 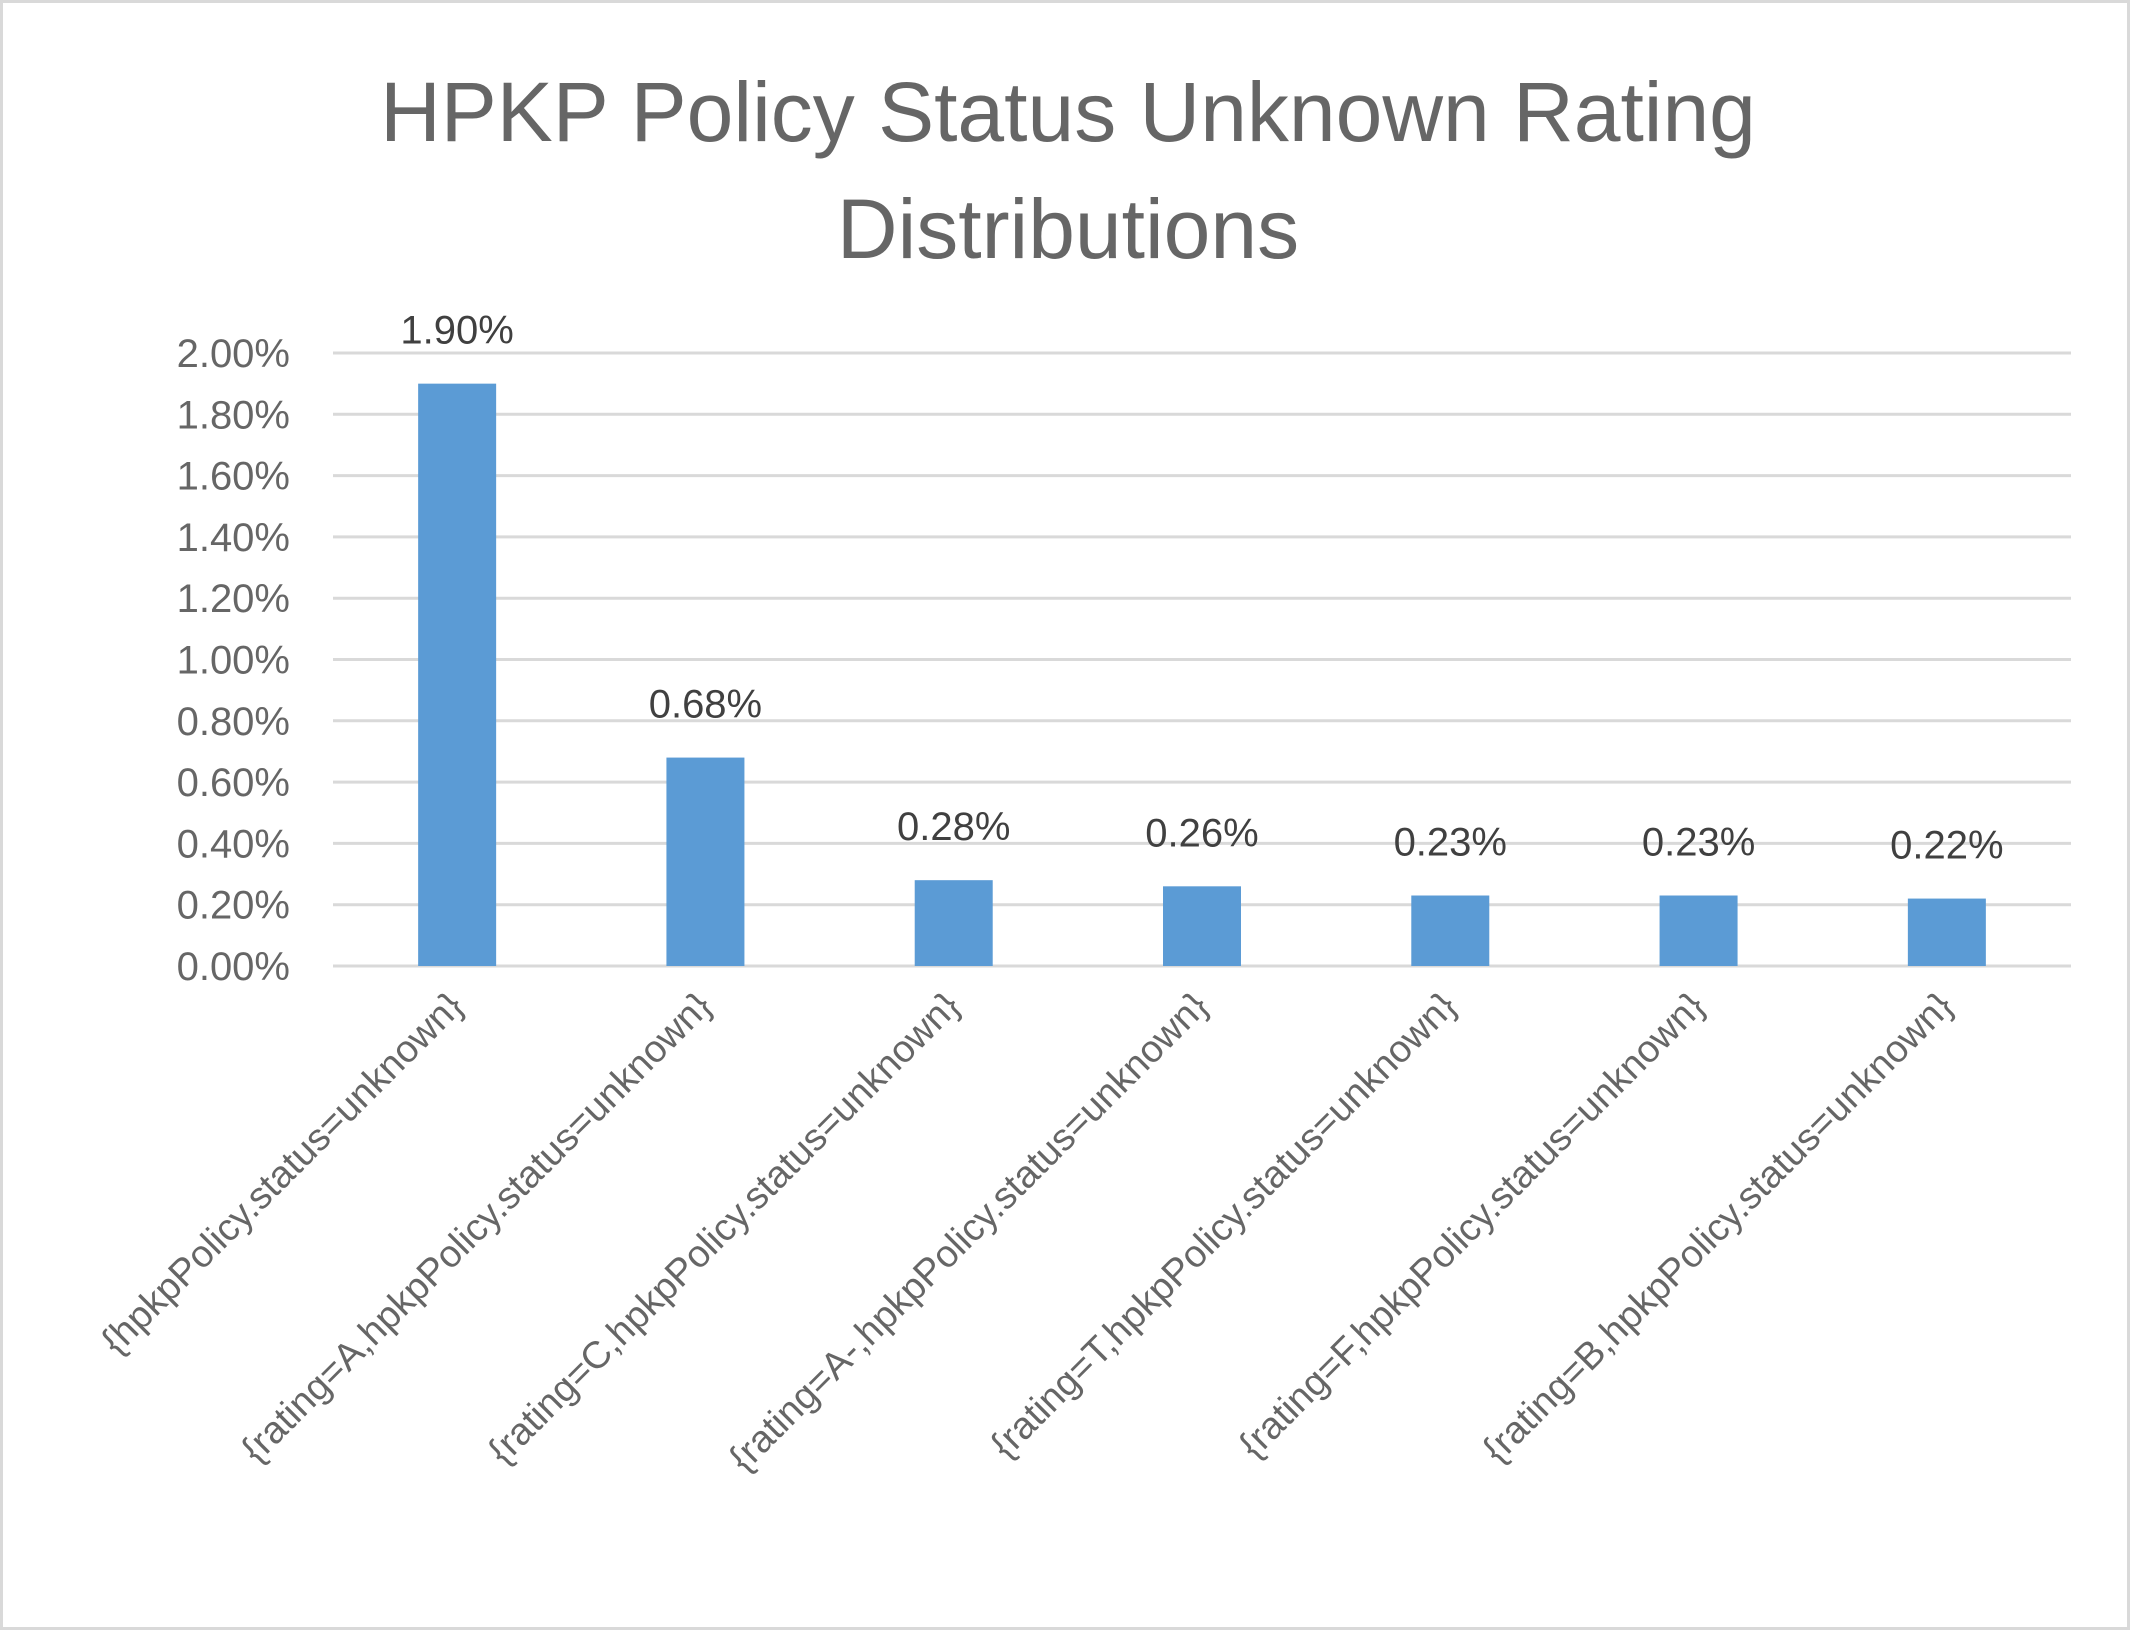 I want to click on chart-title-line-1: HPKP Policy Status Unknown Rating, so click(x=1068, y=112).